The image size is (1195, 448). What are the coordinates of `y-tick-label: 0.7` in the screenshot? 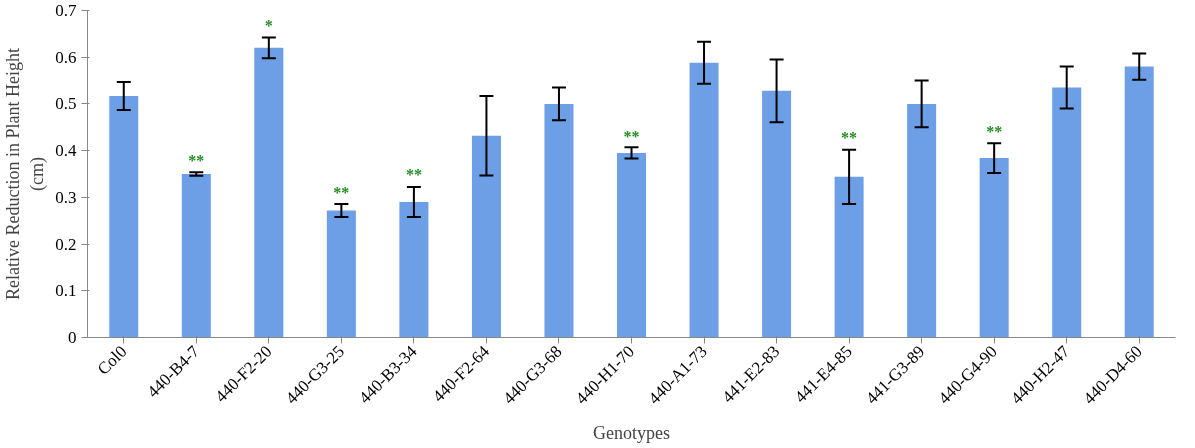 It's located at (66, 10).